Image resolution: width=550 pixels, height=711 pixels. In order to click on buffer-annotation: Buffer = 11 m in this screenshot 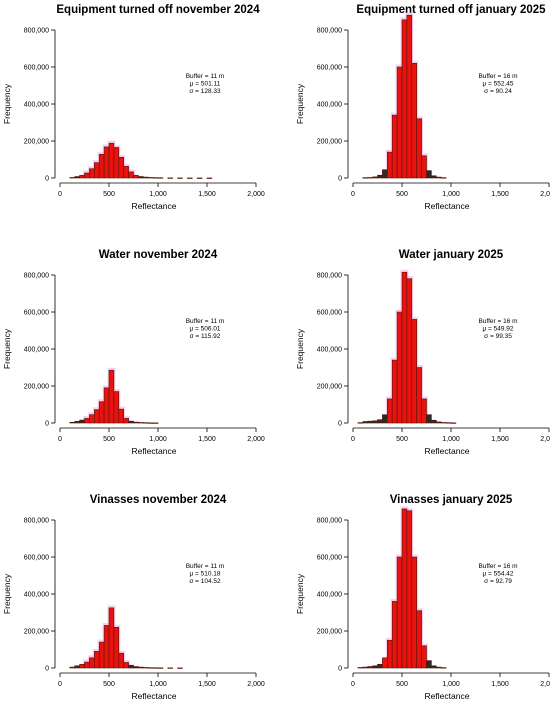, I will do `click(205, 321)`.